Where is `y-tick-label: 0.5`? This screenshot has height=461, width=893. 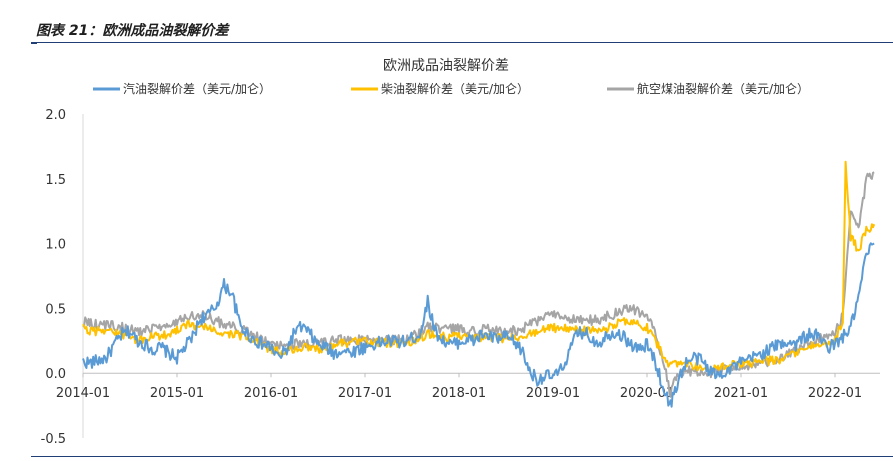 y-tick-label: 0.5 is located at coordinates (55, 309).